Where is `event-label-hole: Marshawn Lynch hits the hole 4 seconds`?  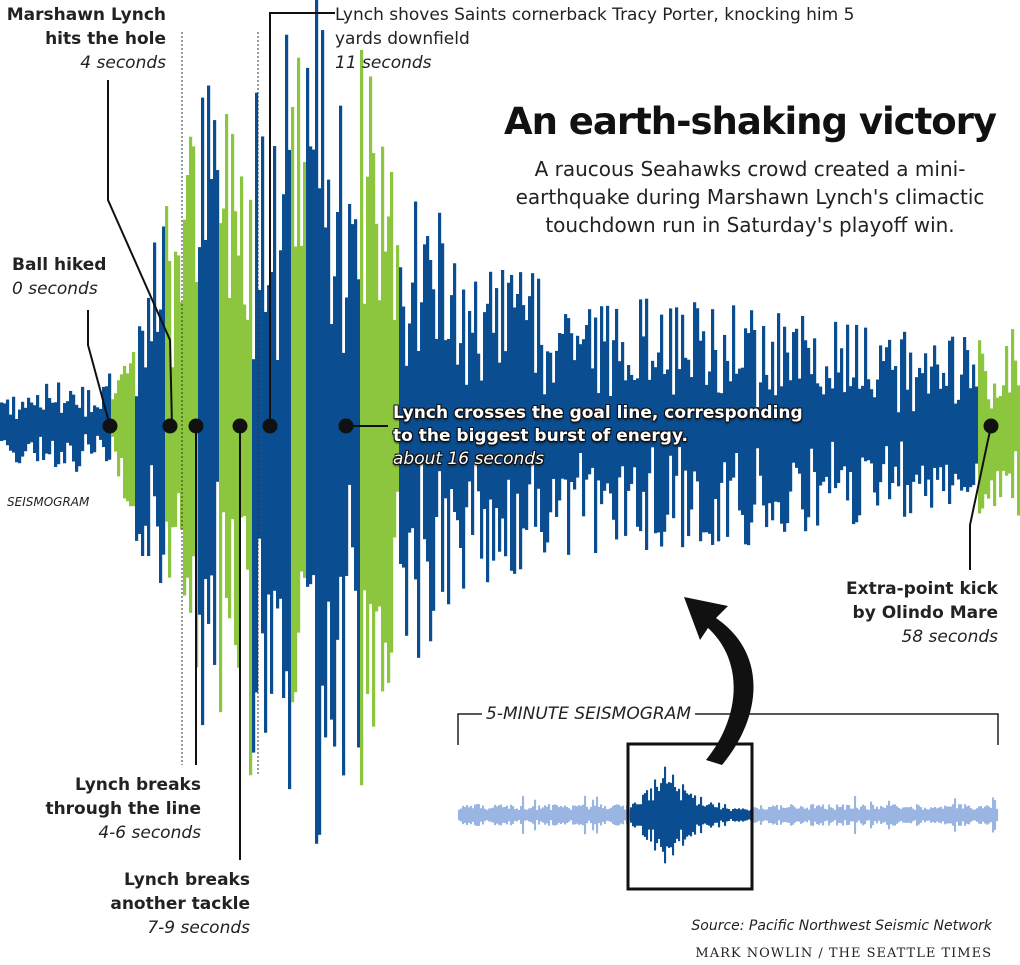
event-label-hole: Marshawn Lynch hits the hole 4 seconds is located at coordinates (84, 39).